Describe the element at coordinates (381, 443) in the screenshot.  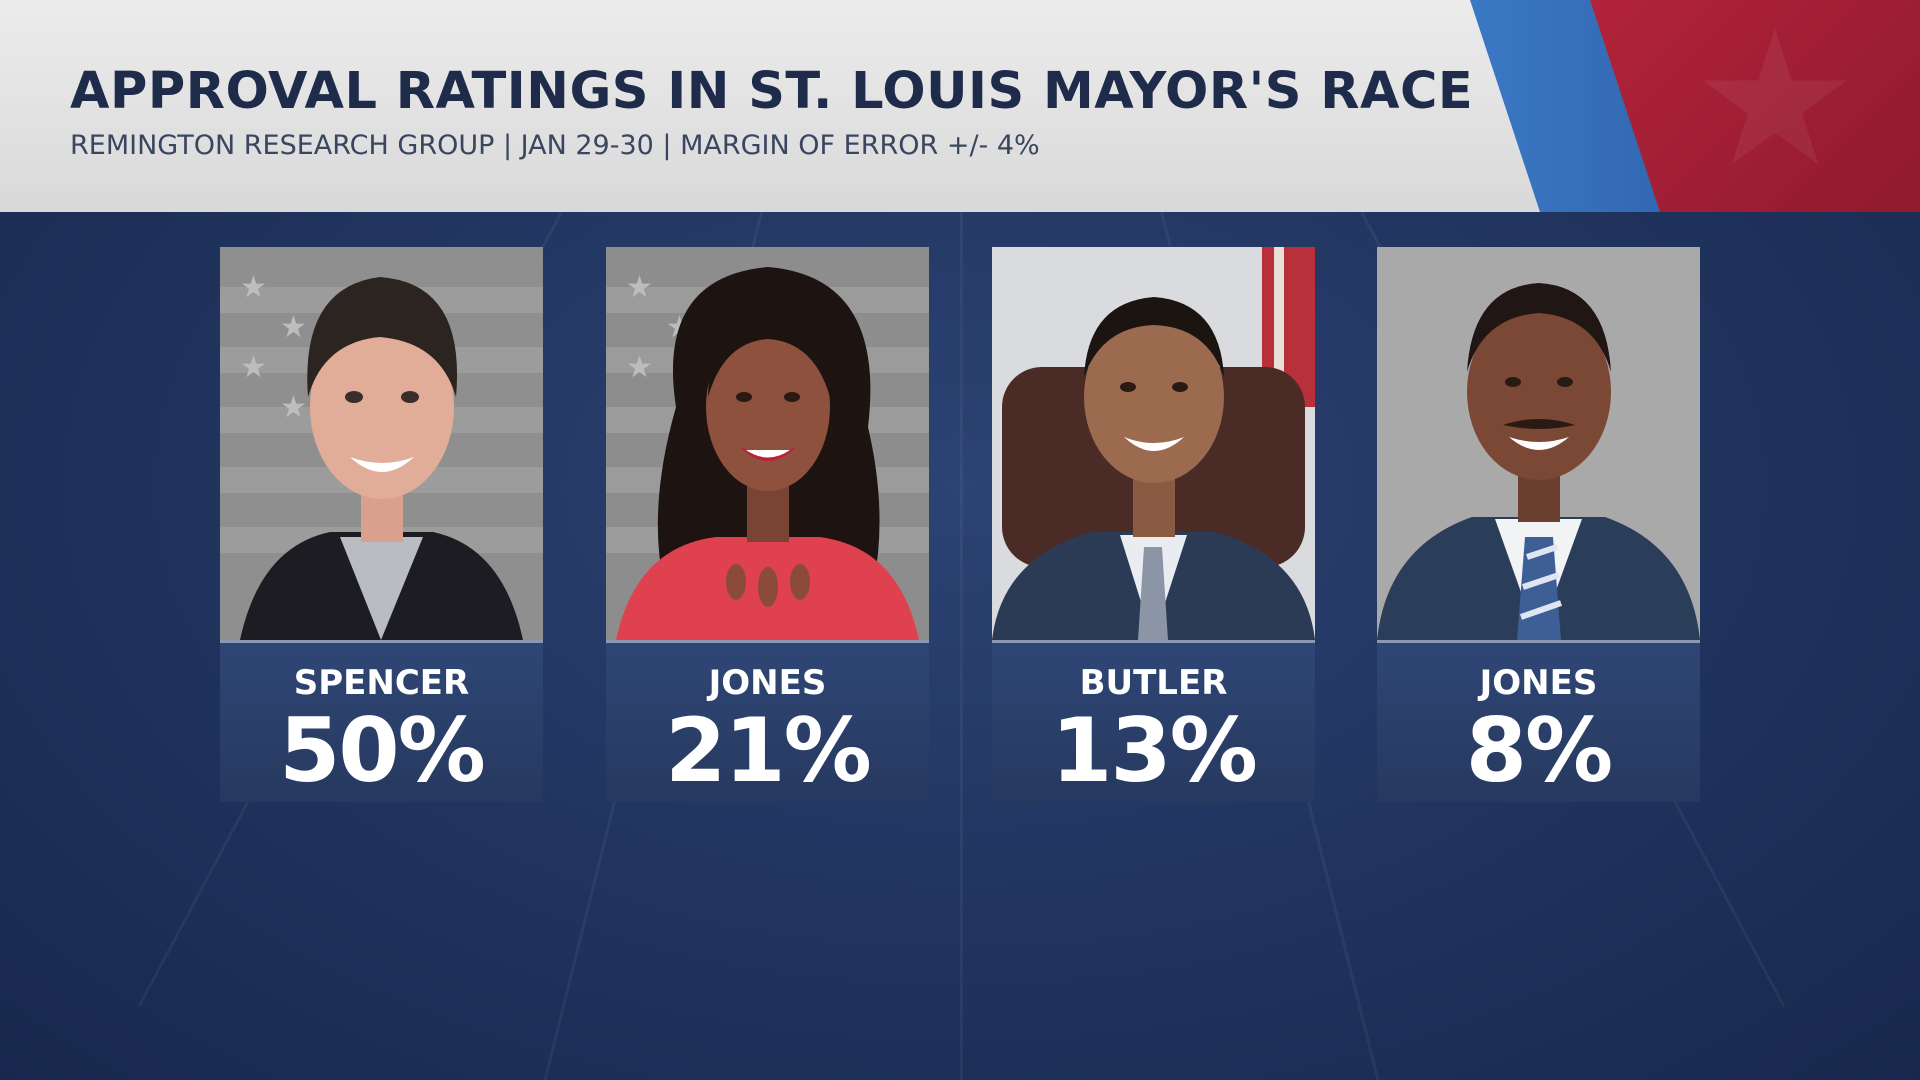
I see `candidate-photo-spencer: ★ ★ ★ ★` at that location.